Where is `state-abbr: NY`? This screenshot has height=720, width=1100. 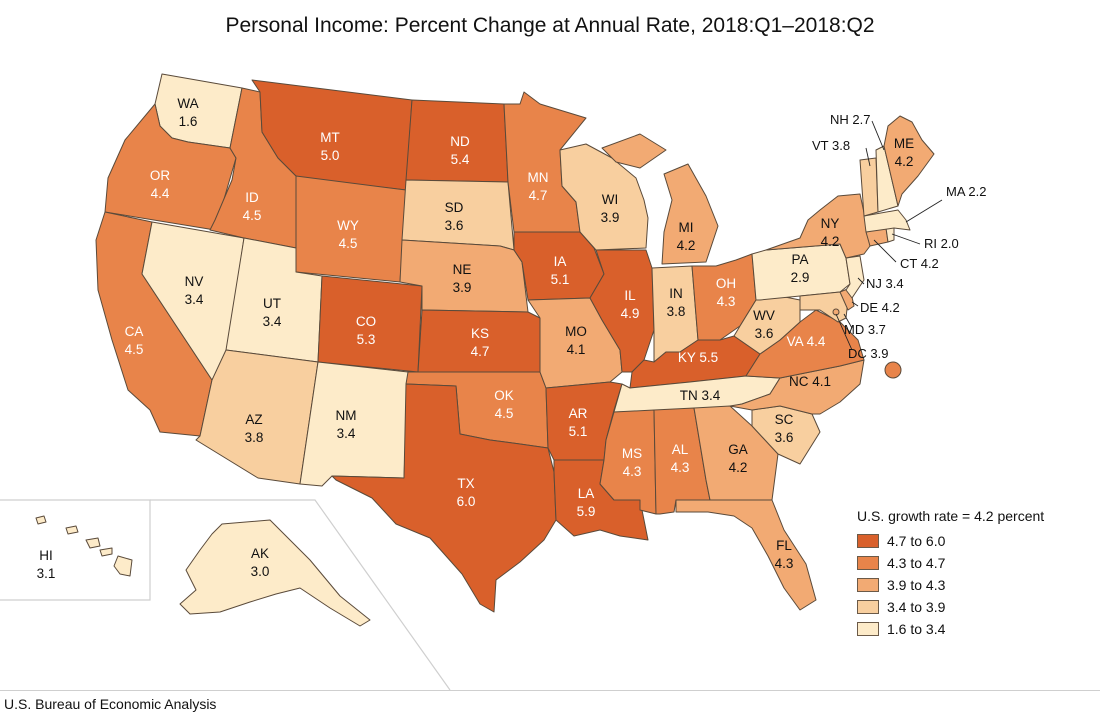 state-abbr: NY is located at coordinates (830, 223).